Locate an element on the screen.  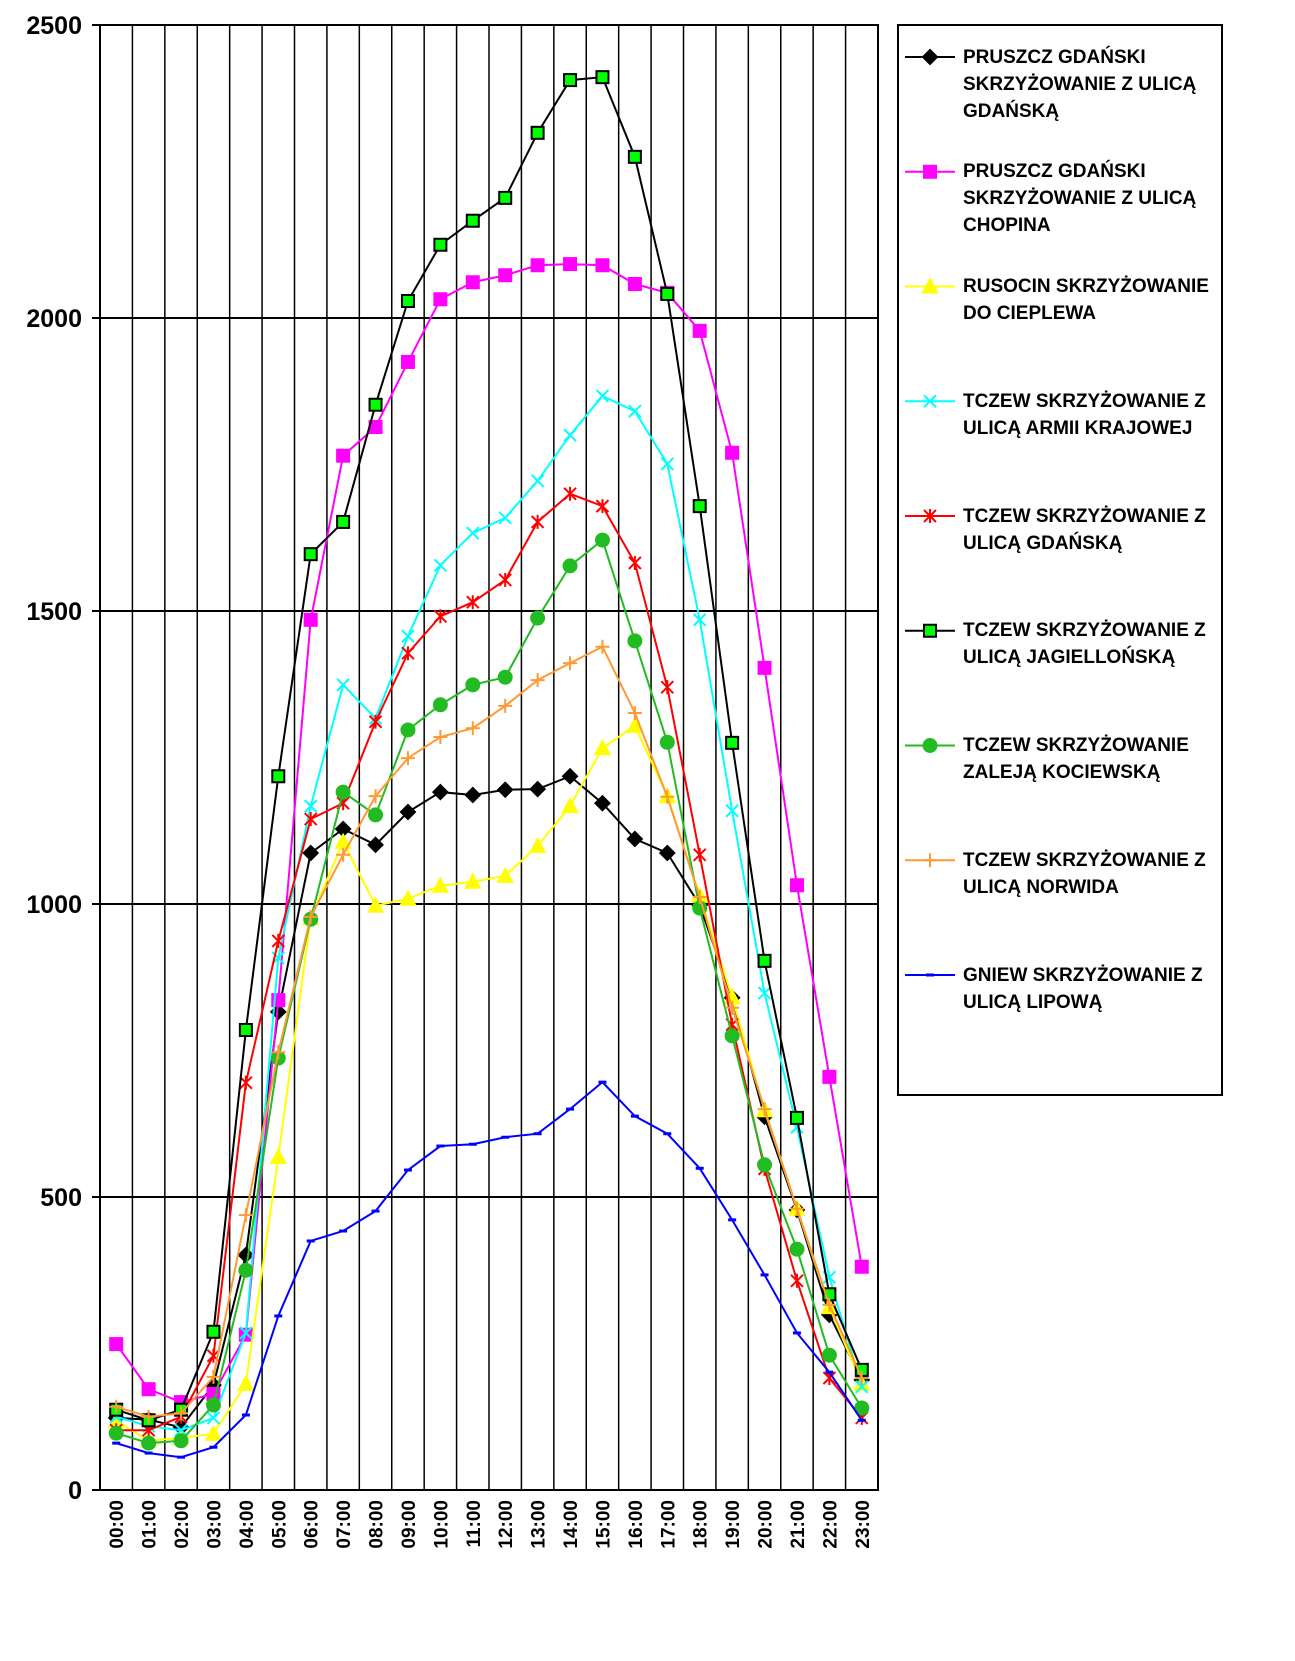
legend-label: TCZEW SKRZYŻOWANIE Z ULICĄ JAGIELLOŃSKĄ is located at coordinates (1084, 644).